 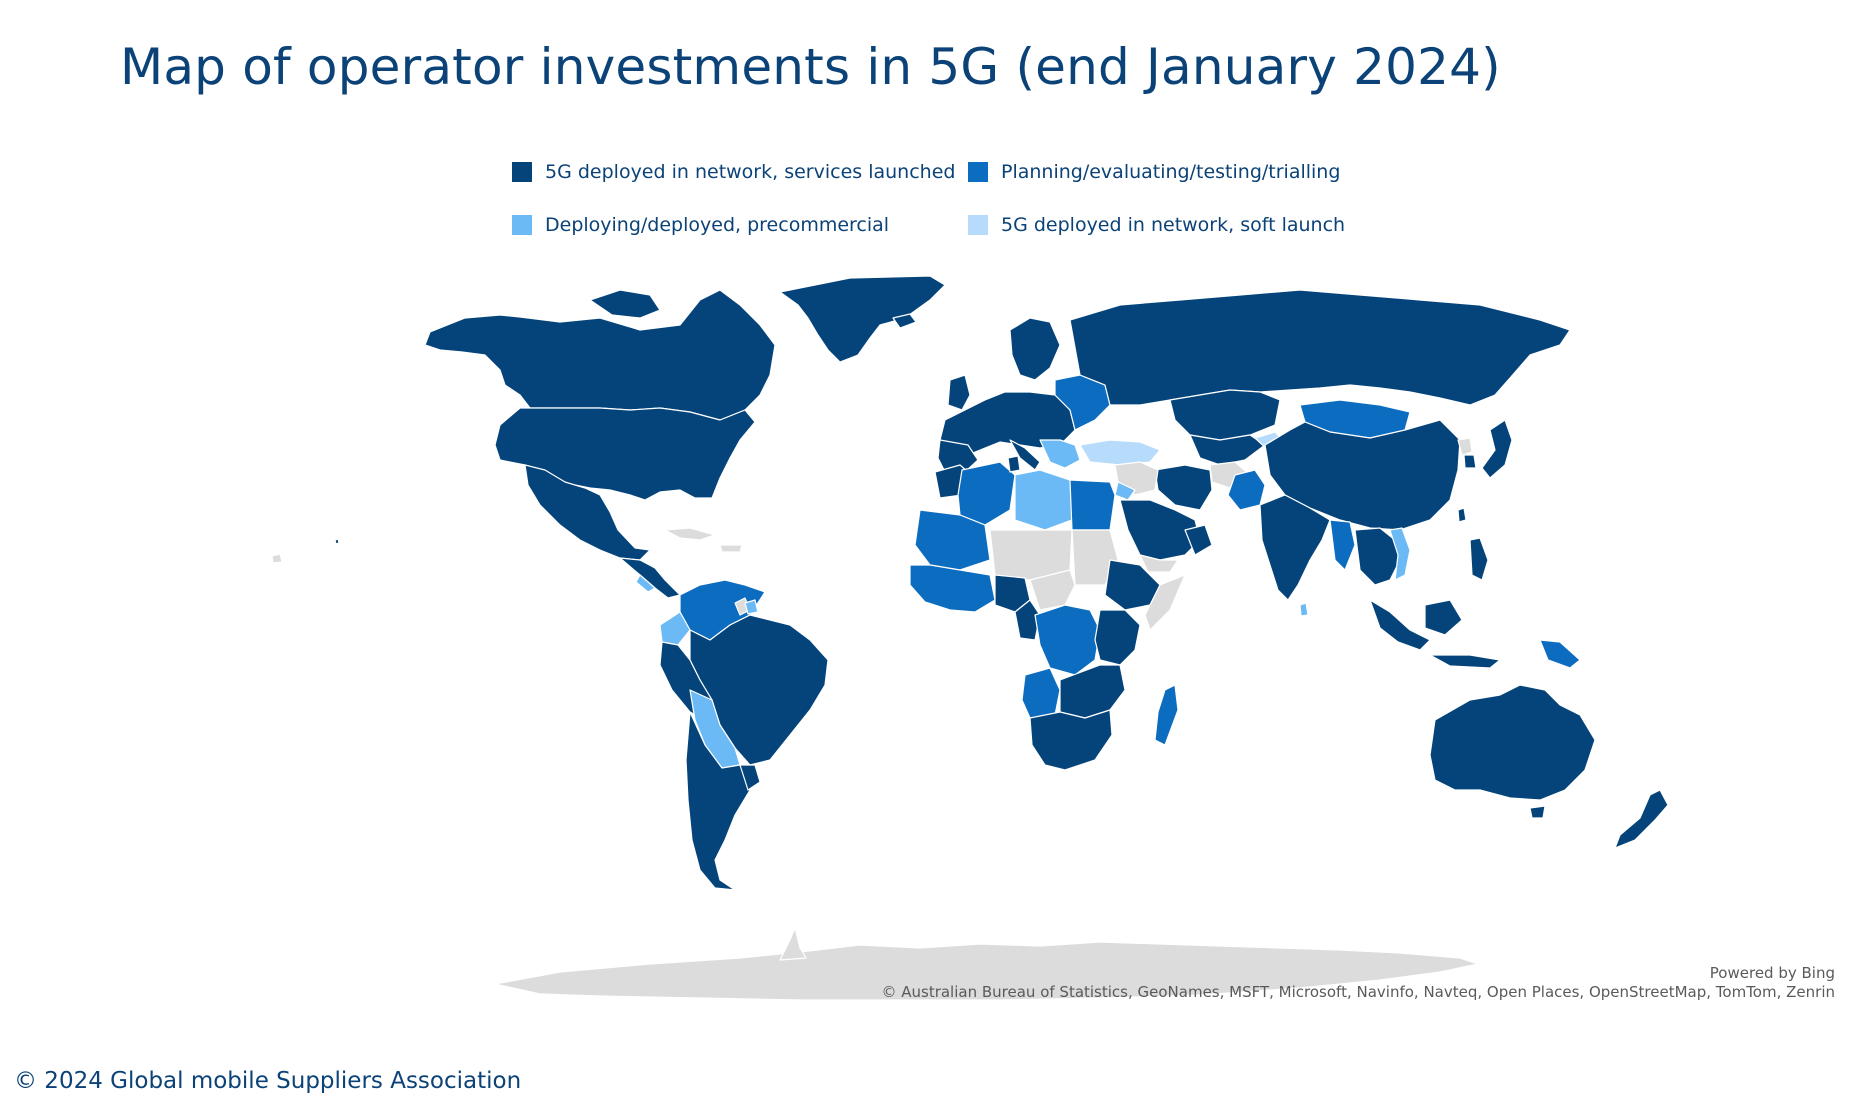 What do you see at coordinates (522, 172) in the screenshot?
I see `legend-swatch-launched` at bounding box center [522, 172].